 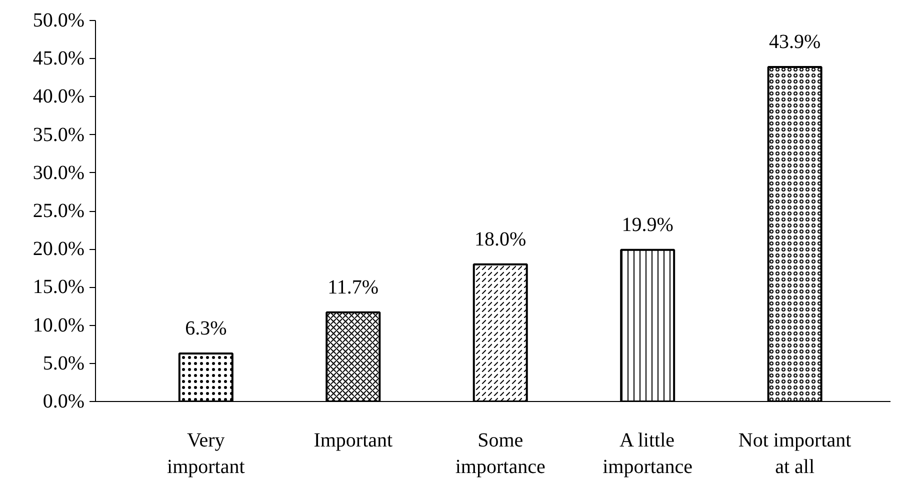 What do you see at coordinates (647, 454) in the screenshot?
I see `x-tick-label: A little importance` at bounding box center [647, 454].